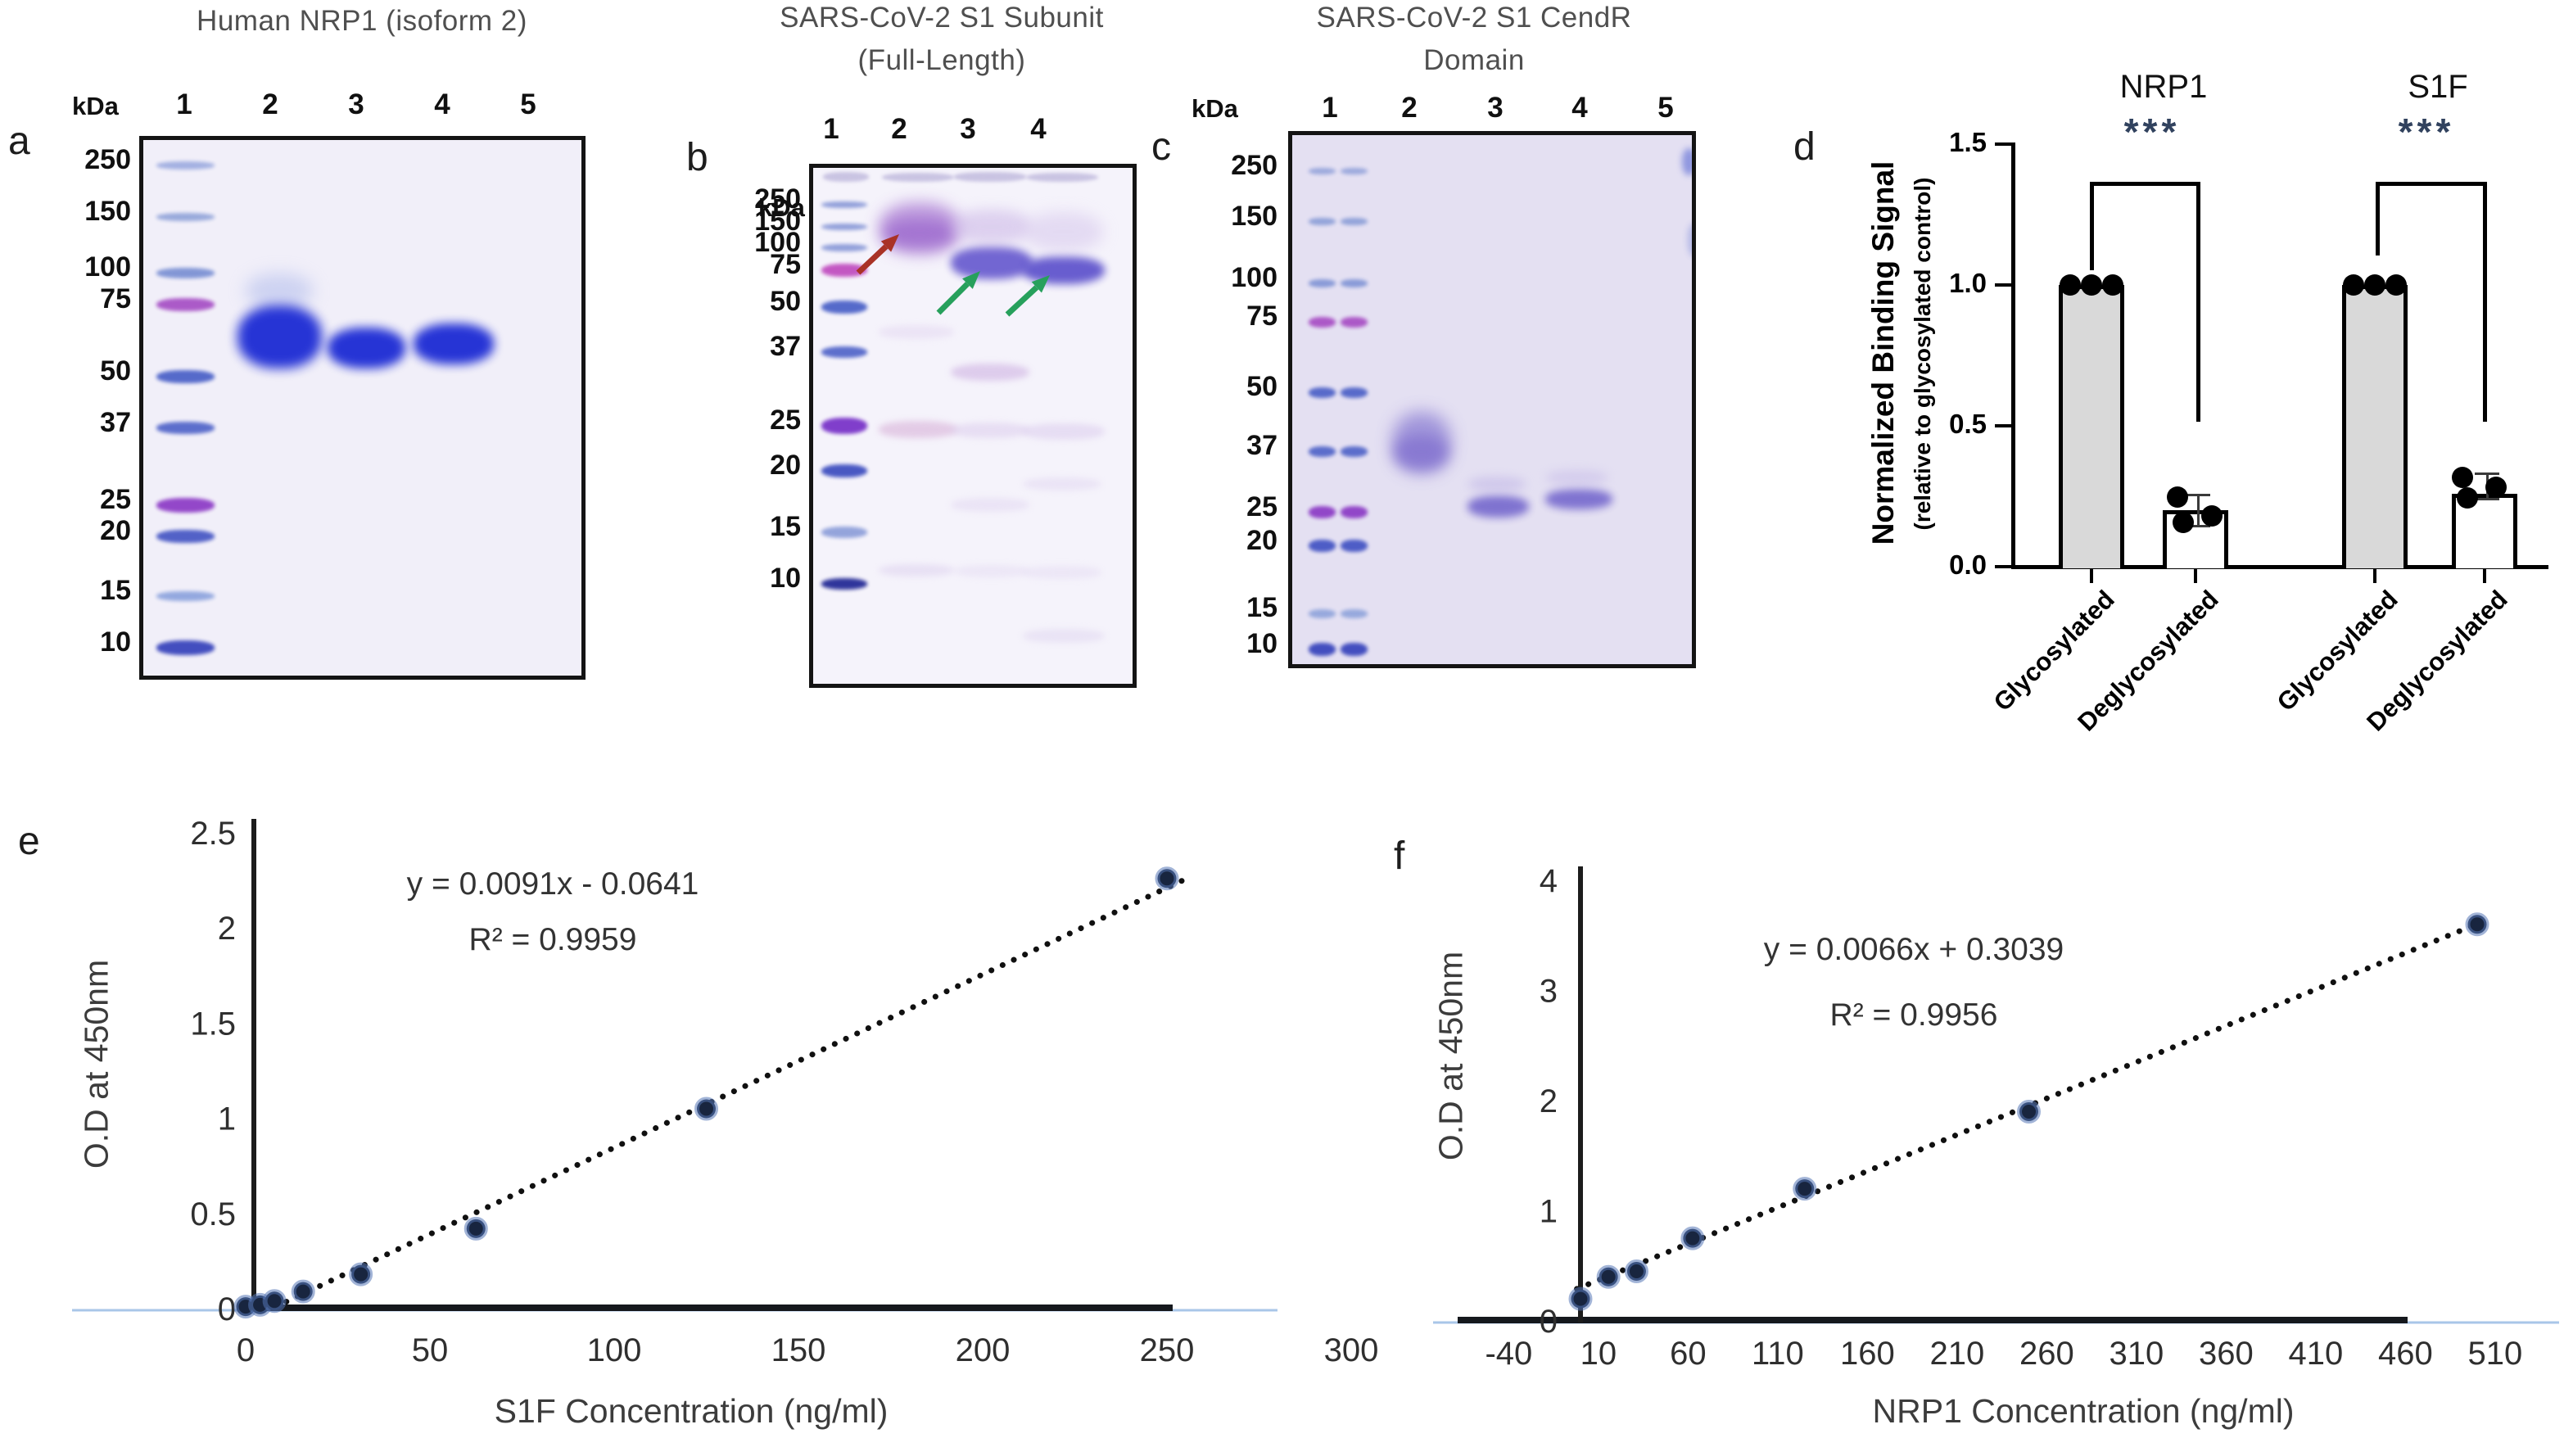 The width and height of the screenshot is (2564, 1456). What do you see at coordinates (1778, 1354) in the screenshot?
I see `x-tick-label: 110` at bounding box center [1778, 1354].